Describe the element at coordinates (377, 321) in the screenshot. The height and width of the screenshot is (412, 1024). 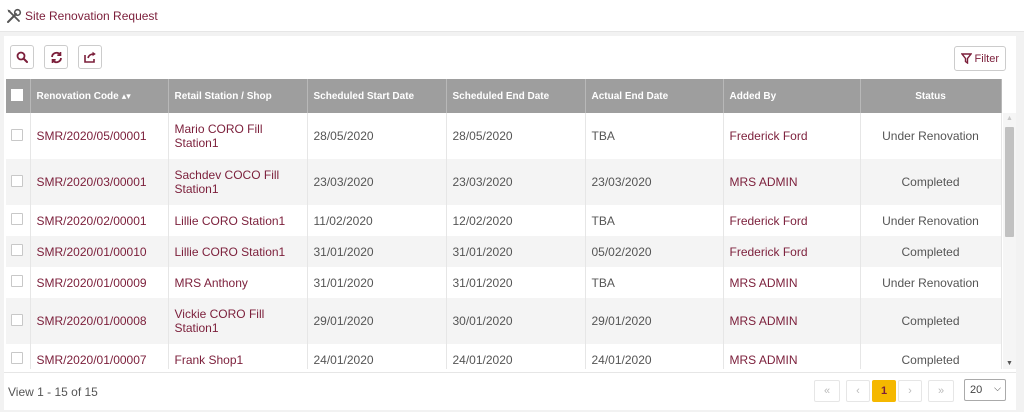
I see `scheduled-start-cell: 29/01/2020` at that location.